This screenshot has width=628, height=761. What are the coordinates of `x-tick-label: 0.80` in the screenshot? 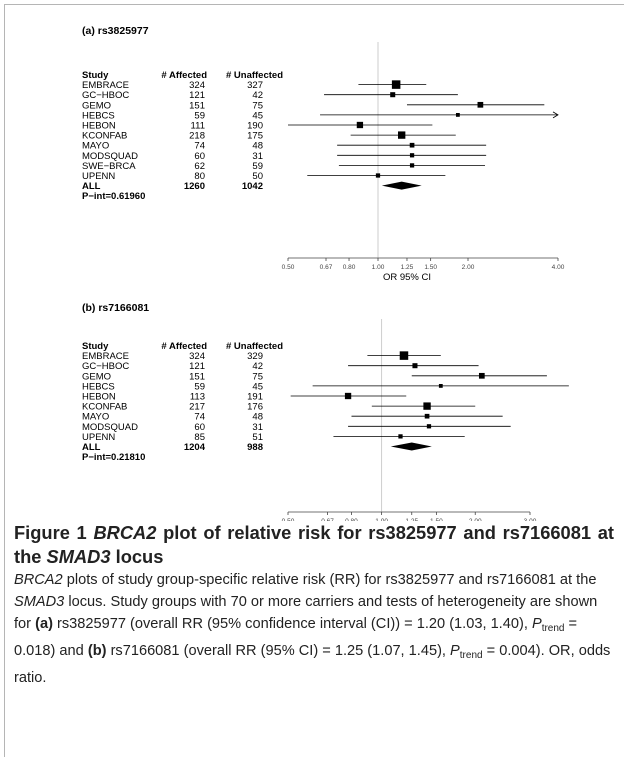 It's located at (351, 519).